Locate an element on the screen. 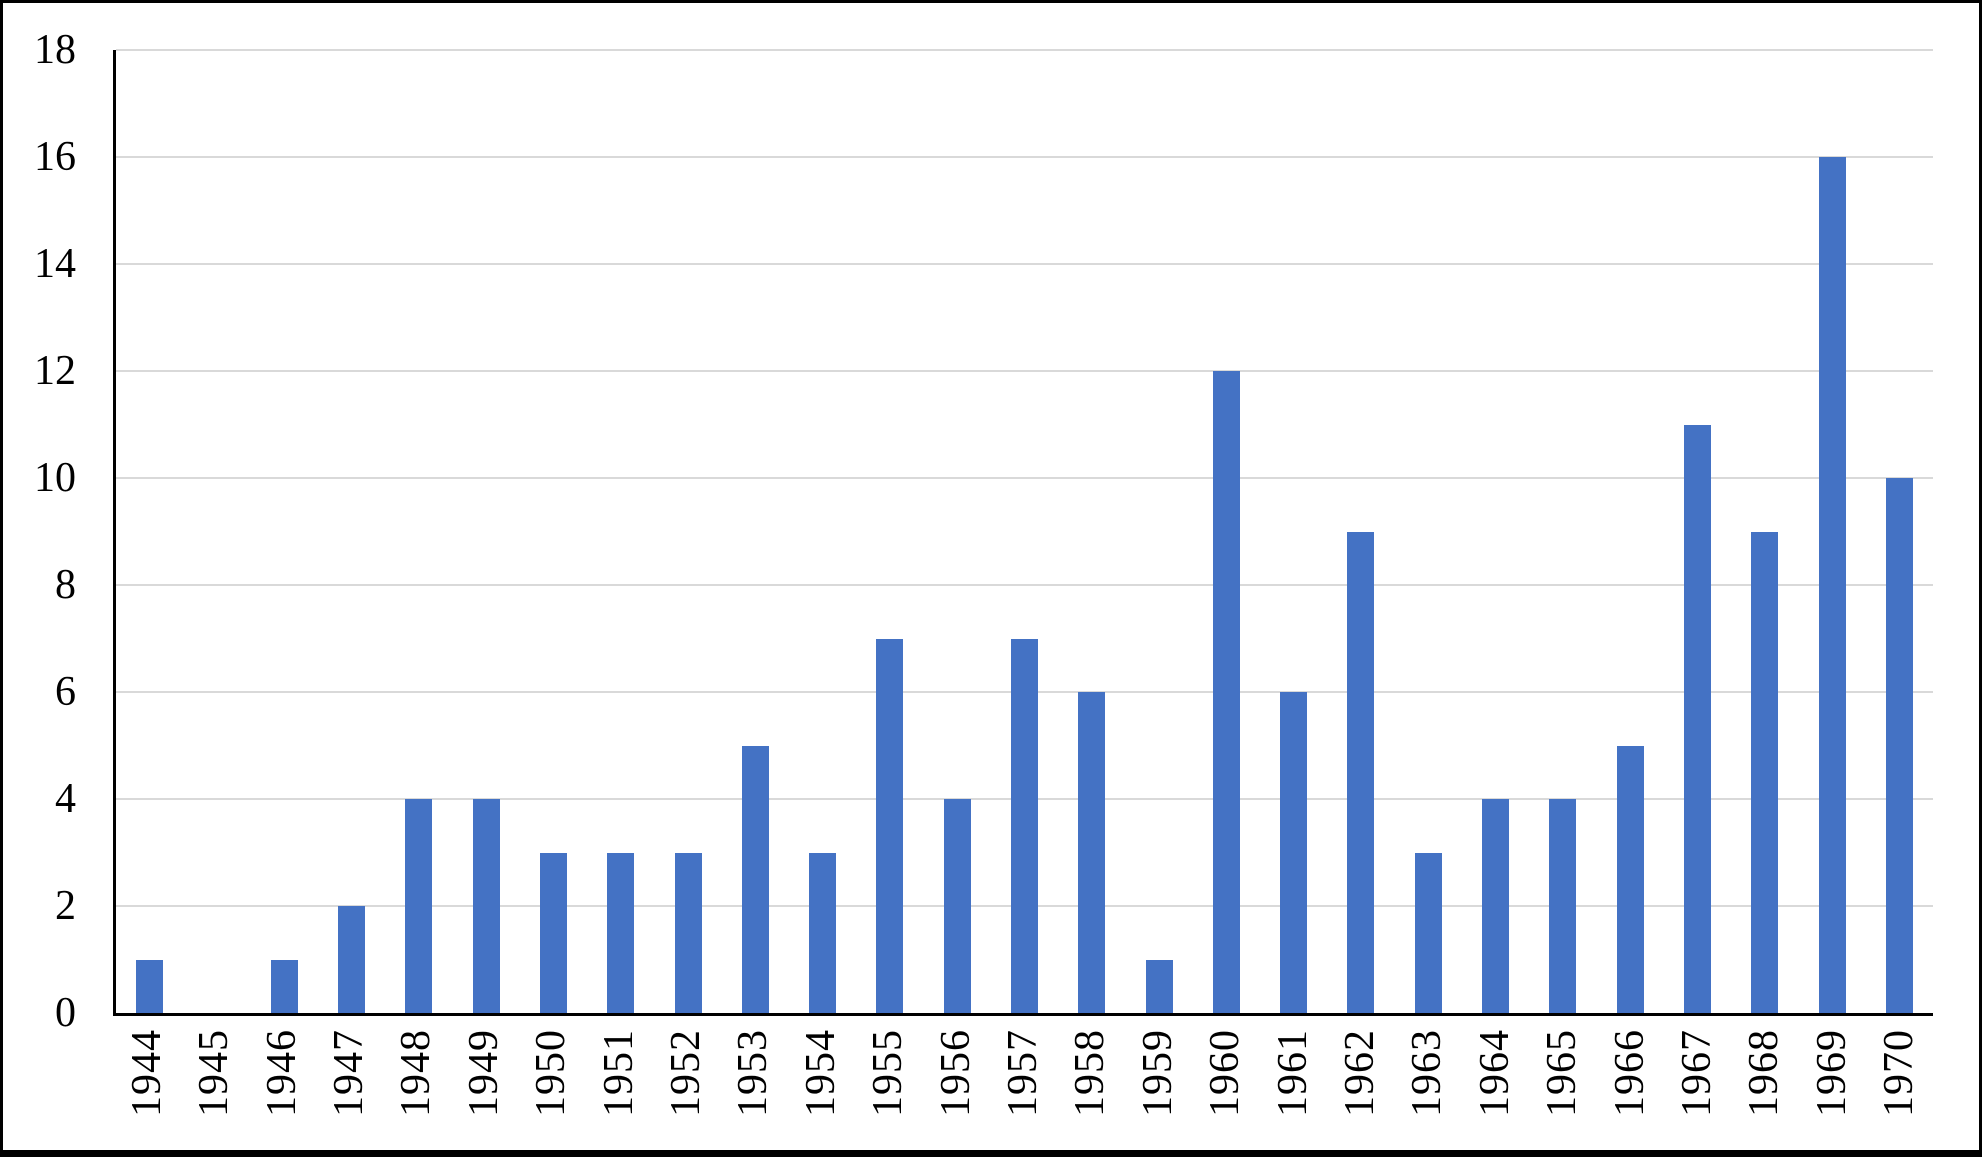 Image resolution: width=1982 pixels, height=1157 pixels. bar-1956 is located at coordinates (957, 906).